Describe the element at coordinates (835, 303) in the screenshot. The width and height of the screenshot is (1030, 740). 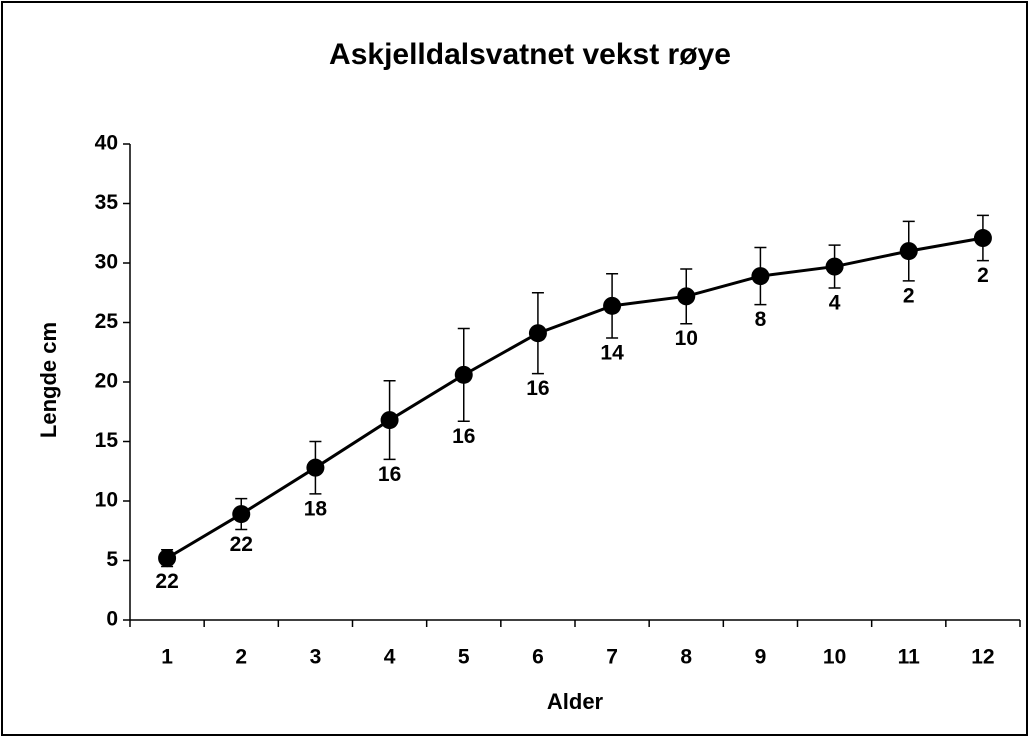
I see `data-label: 4` at that location.